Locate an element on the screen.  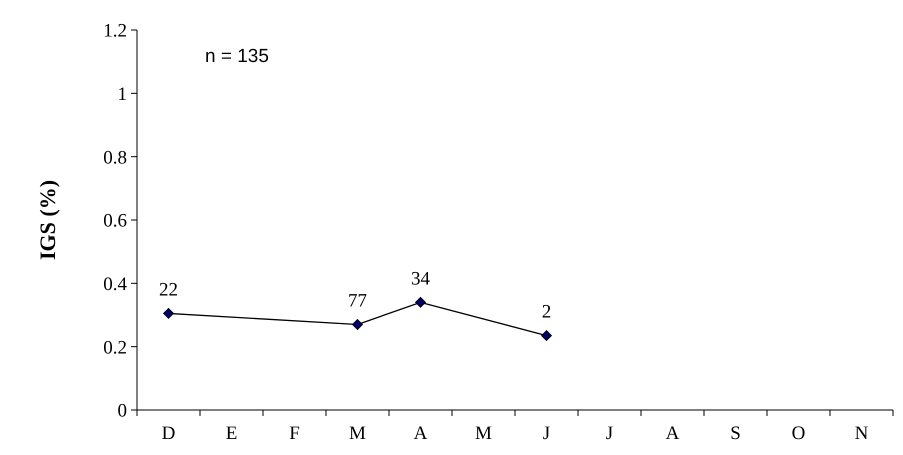
x-tick-label: S is located at coordinates (735, 433).